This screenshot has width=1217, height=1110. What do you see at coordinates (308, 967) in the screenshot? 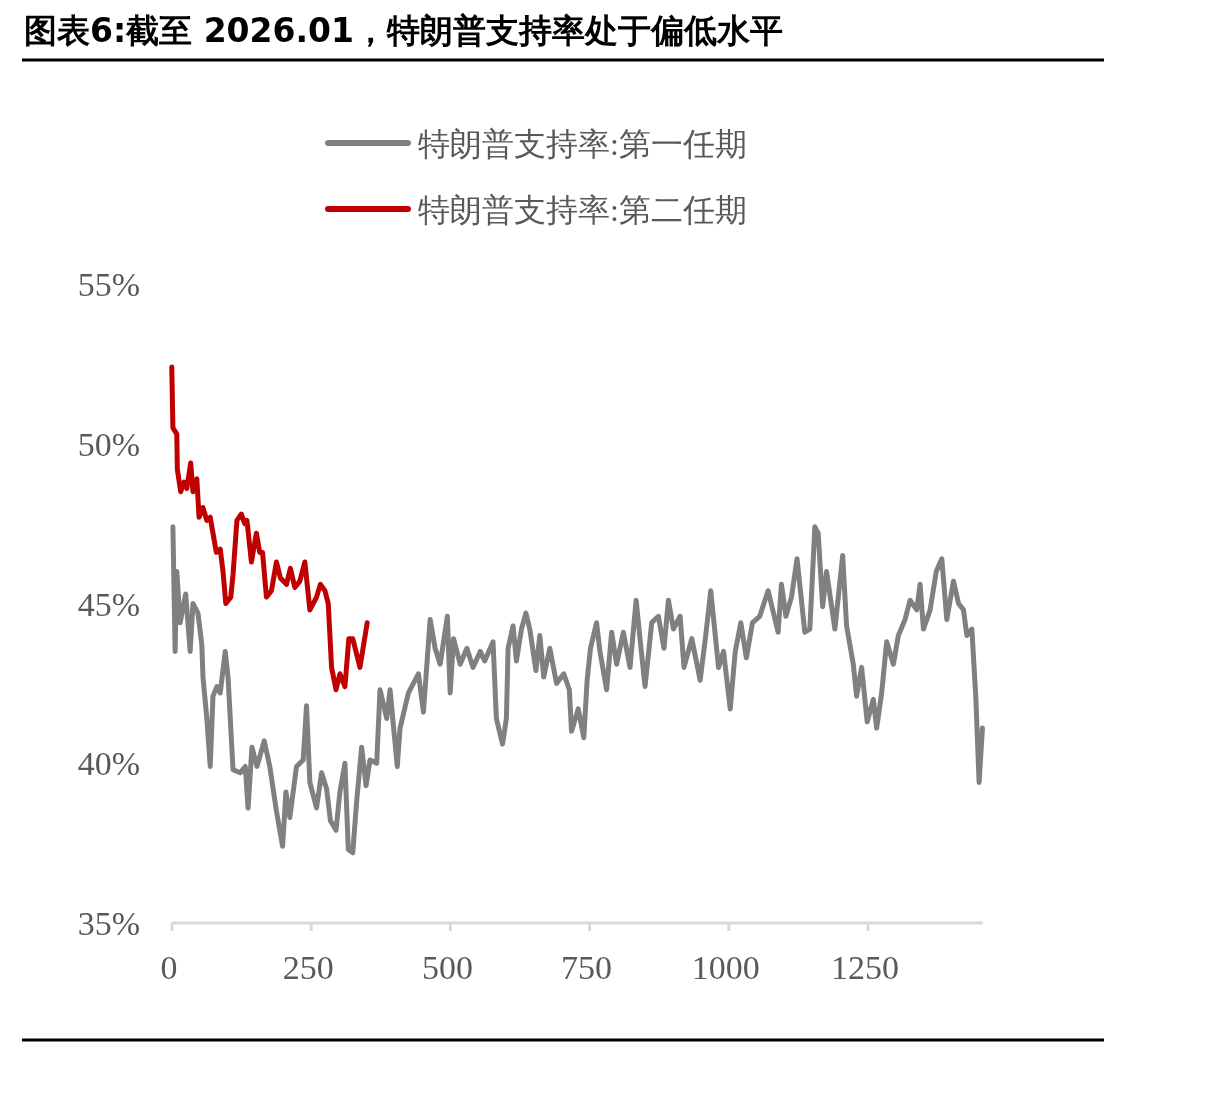
I see `x-tick-label: 250` at bounding box center [308, 967].